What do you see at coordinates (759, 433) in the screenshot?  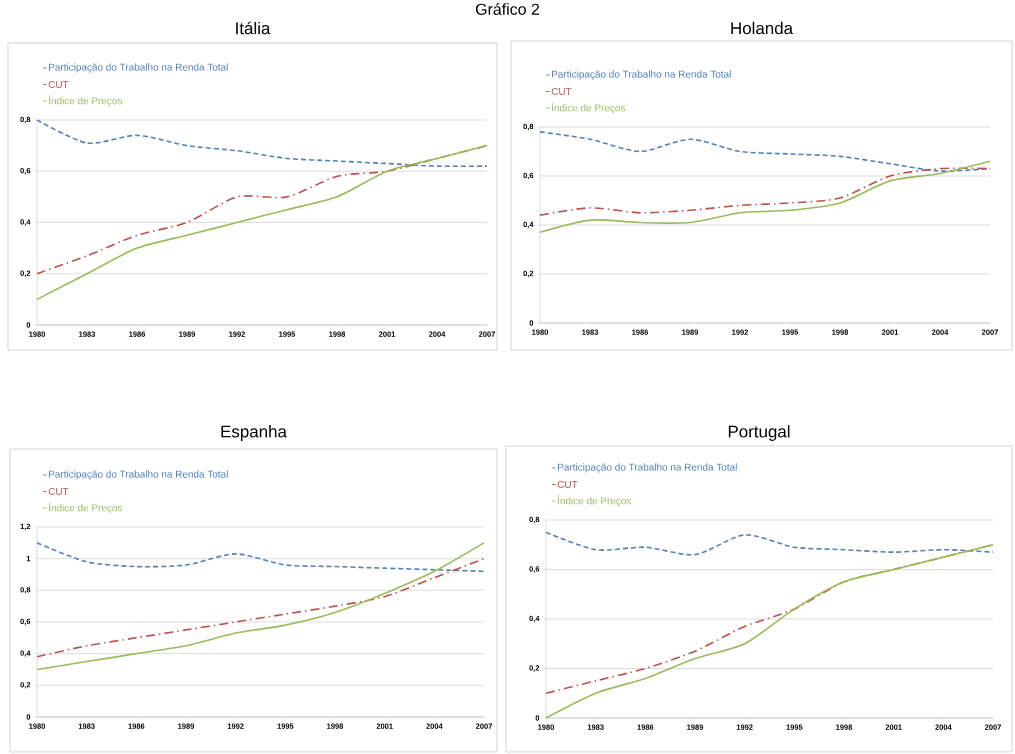 I see `chart-title: Portugal` at bounding box center [759, 433].